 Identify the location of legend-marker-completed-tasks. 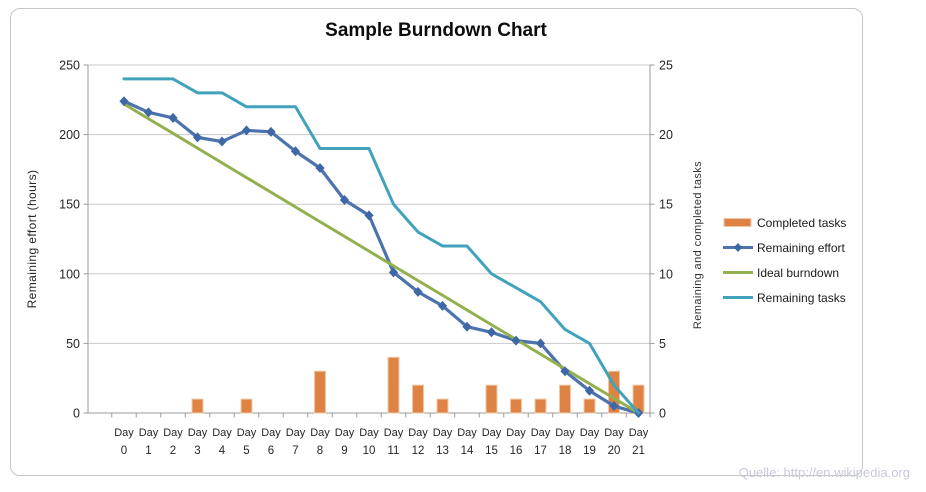
(737, 222).